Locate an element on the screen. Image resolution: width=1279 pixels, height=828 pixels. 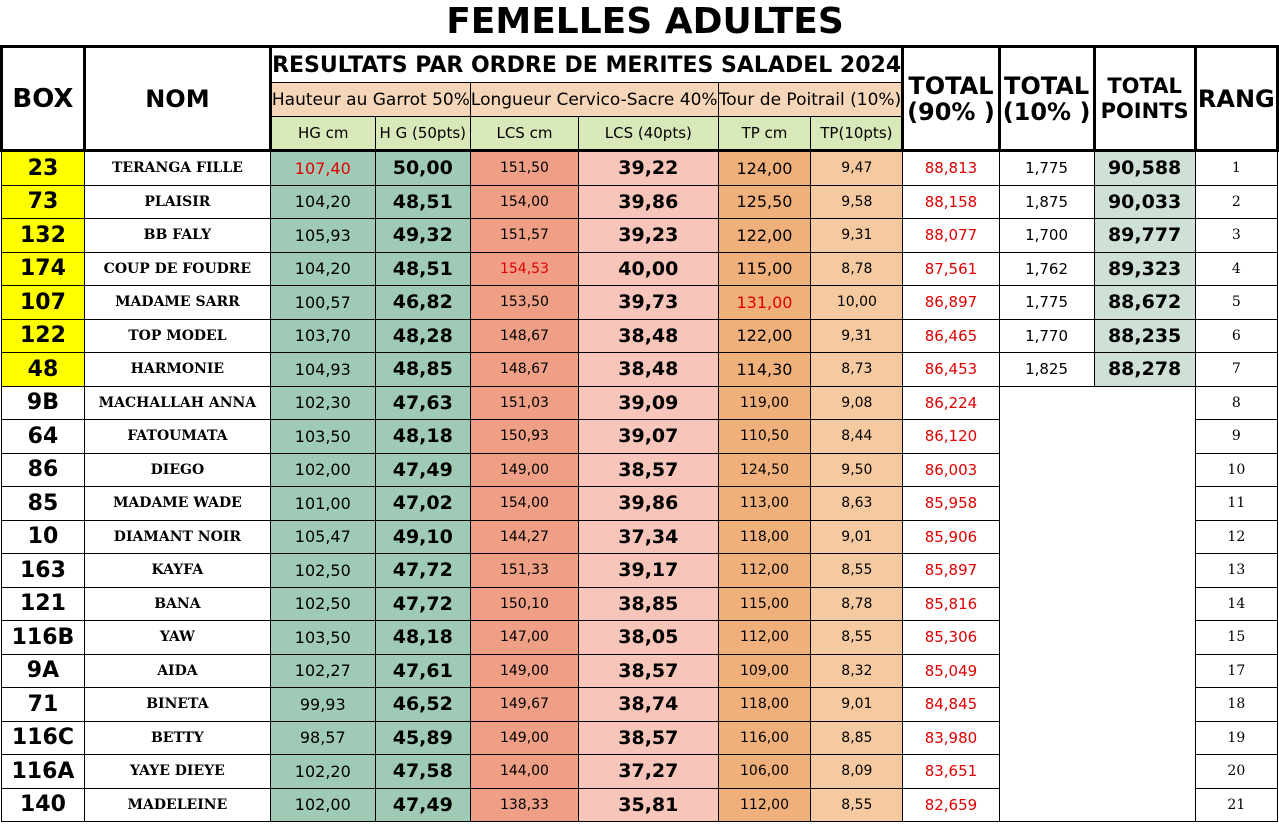
cell-tp-pts: 8,55 is located at coordinates (857, 637).